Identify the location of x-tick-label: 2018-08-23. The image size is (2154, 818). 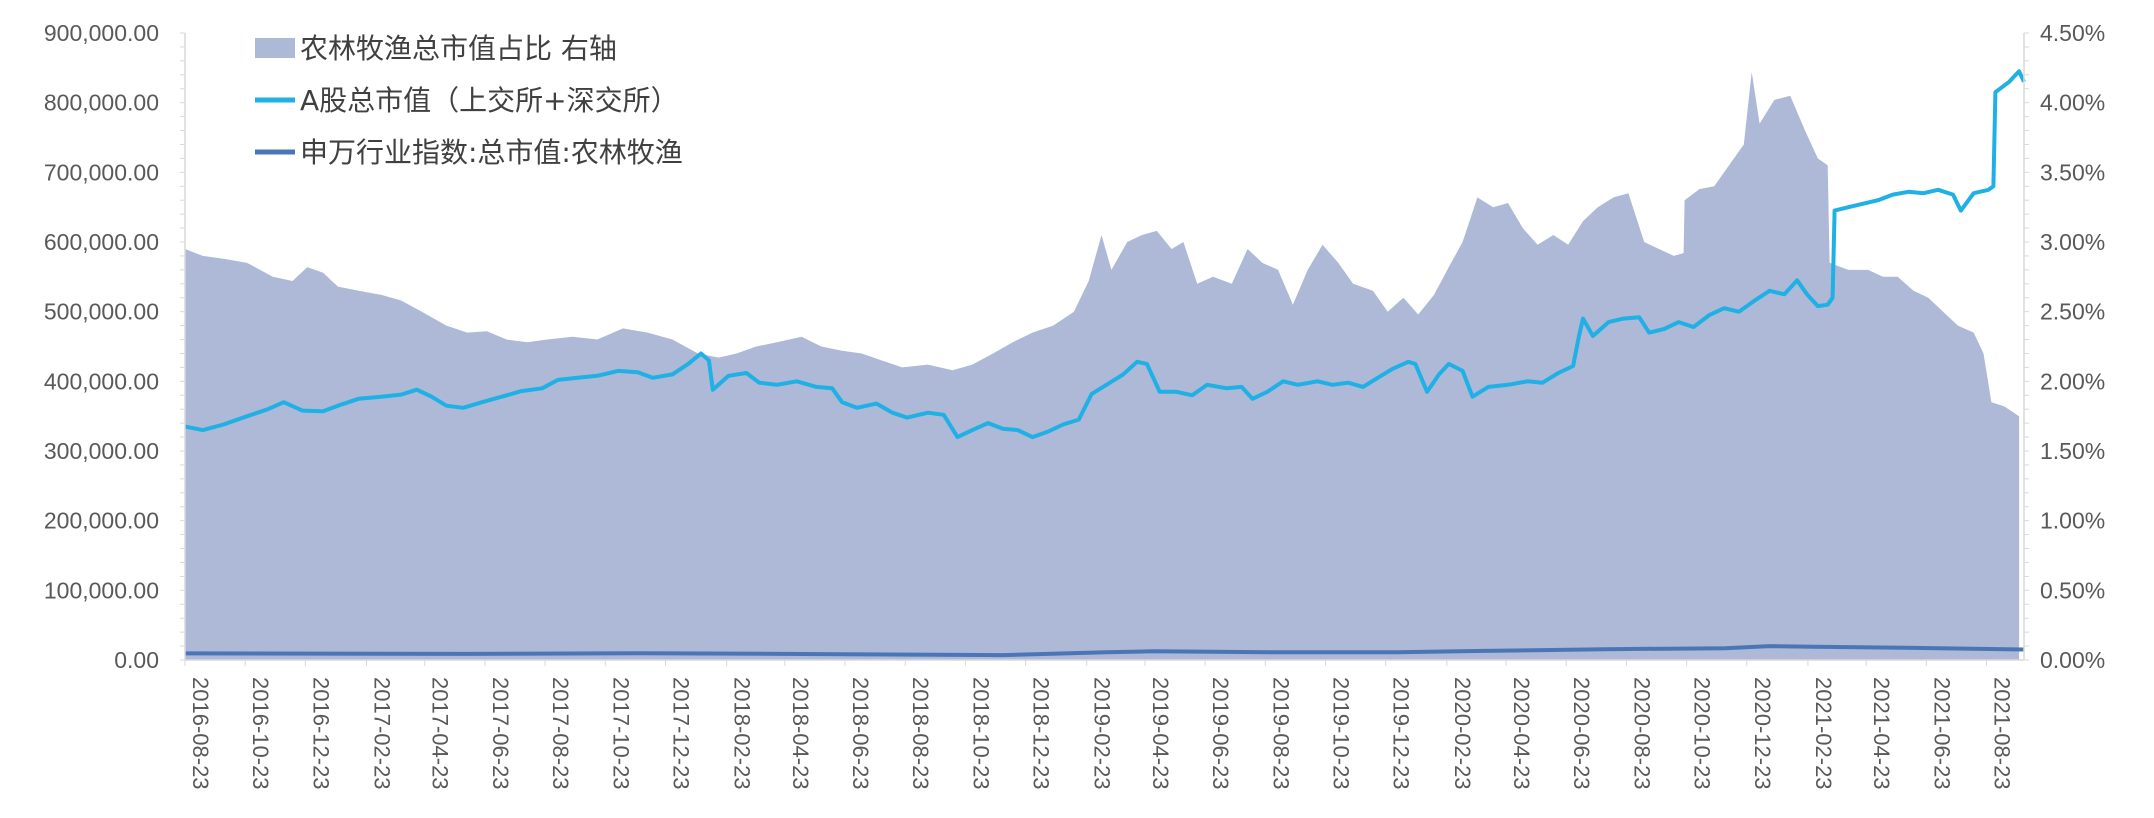
(920, 733).